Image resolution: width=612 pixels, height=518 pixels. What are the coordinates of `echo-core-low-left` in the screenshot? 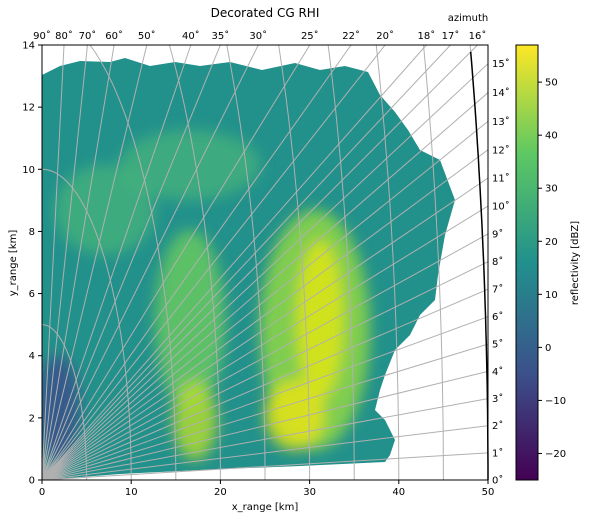 It's located at (195, 420).